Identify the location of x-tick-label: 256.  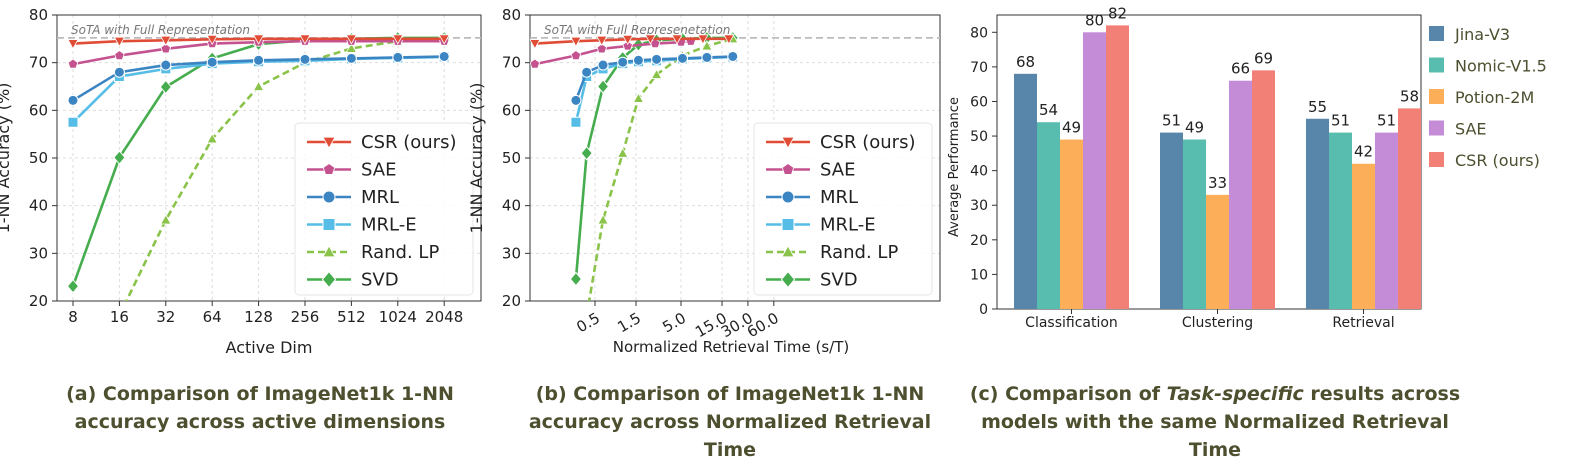
(305, 317).